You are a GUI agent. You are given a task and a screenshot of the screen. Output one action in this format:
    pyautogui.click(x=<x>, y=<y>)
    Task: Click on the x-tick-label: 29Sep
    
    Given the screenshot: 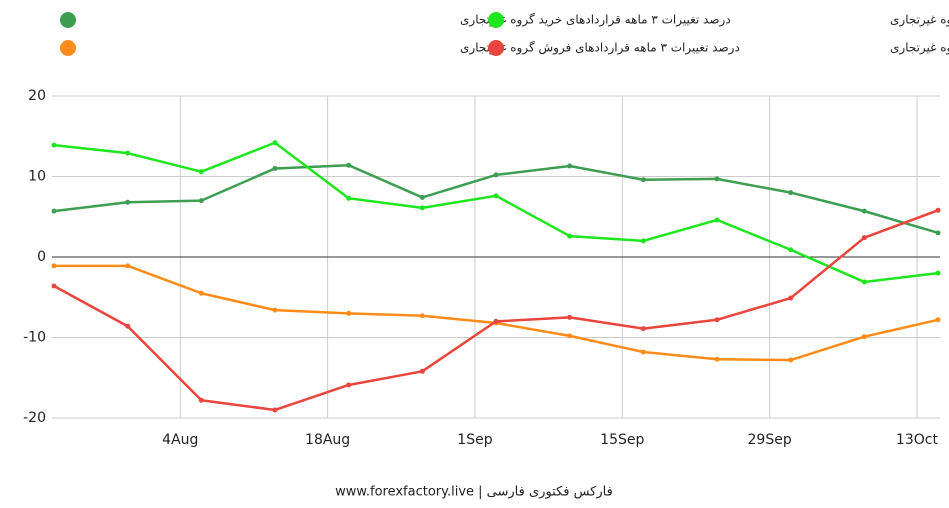 What is the action you would take?
    pyautogui.click(x=770, y=440)
    